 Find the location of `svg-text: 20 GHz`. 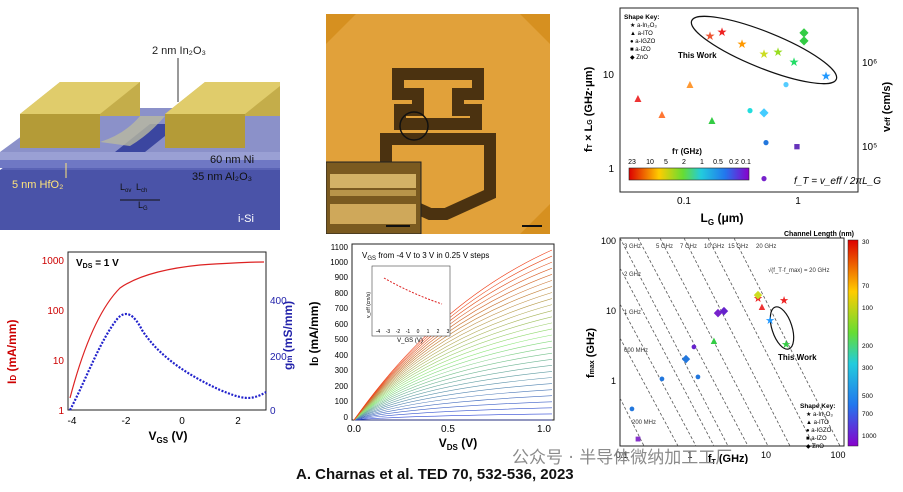

svg-text: 20 GHz is located at coordinates (766, 247).